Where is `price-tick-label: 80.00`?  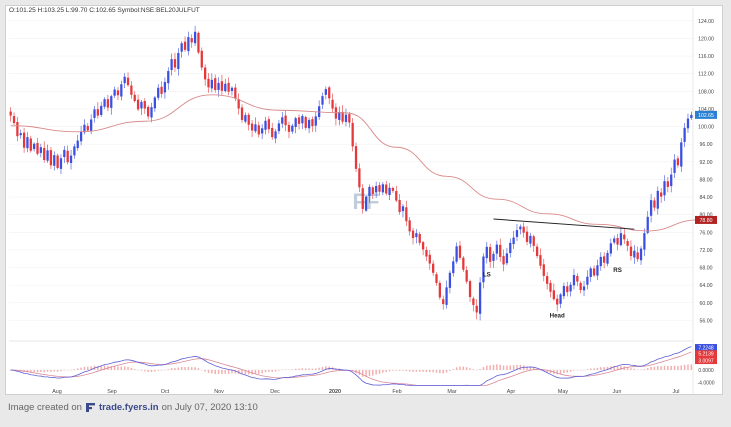
price-tick-label: 80.00 is located at coordinates (706, 216).